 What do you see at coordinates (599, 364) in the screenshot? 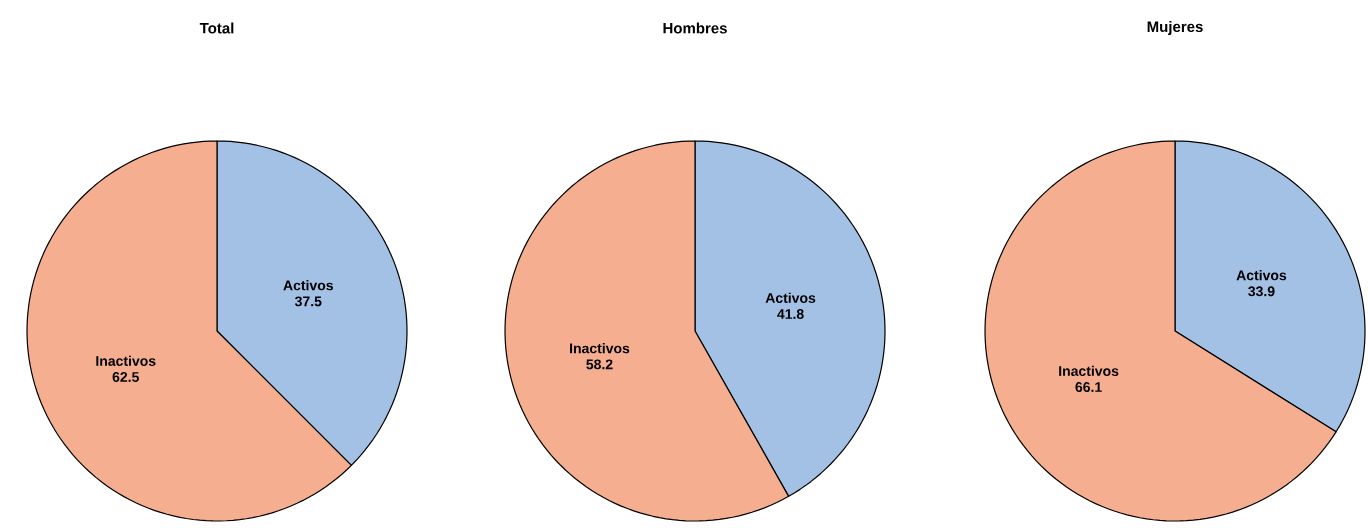
I see `data-label: 58.2` at bounding box center [599, 364].